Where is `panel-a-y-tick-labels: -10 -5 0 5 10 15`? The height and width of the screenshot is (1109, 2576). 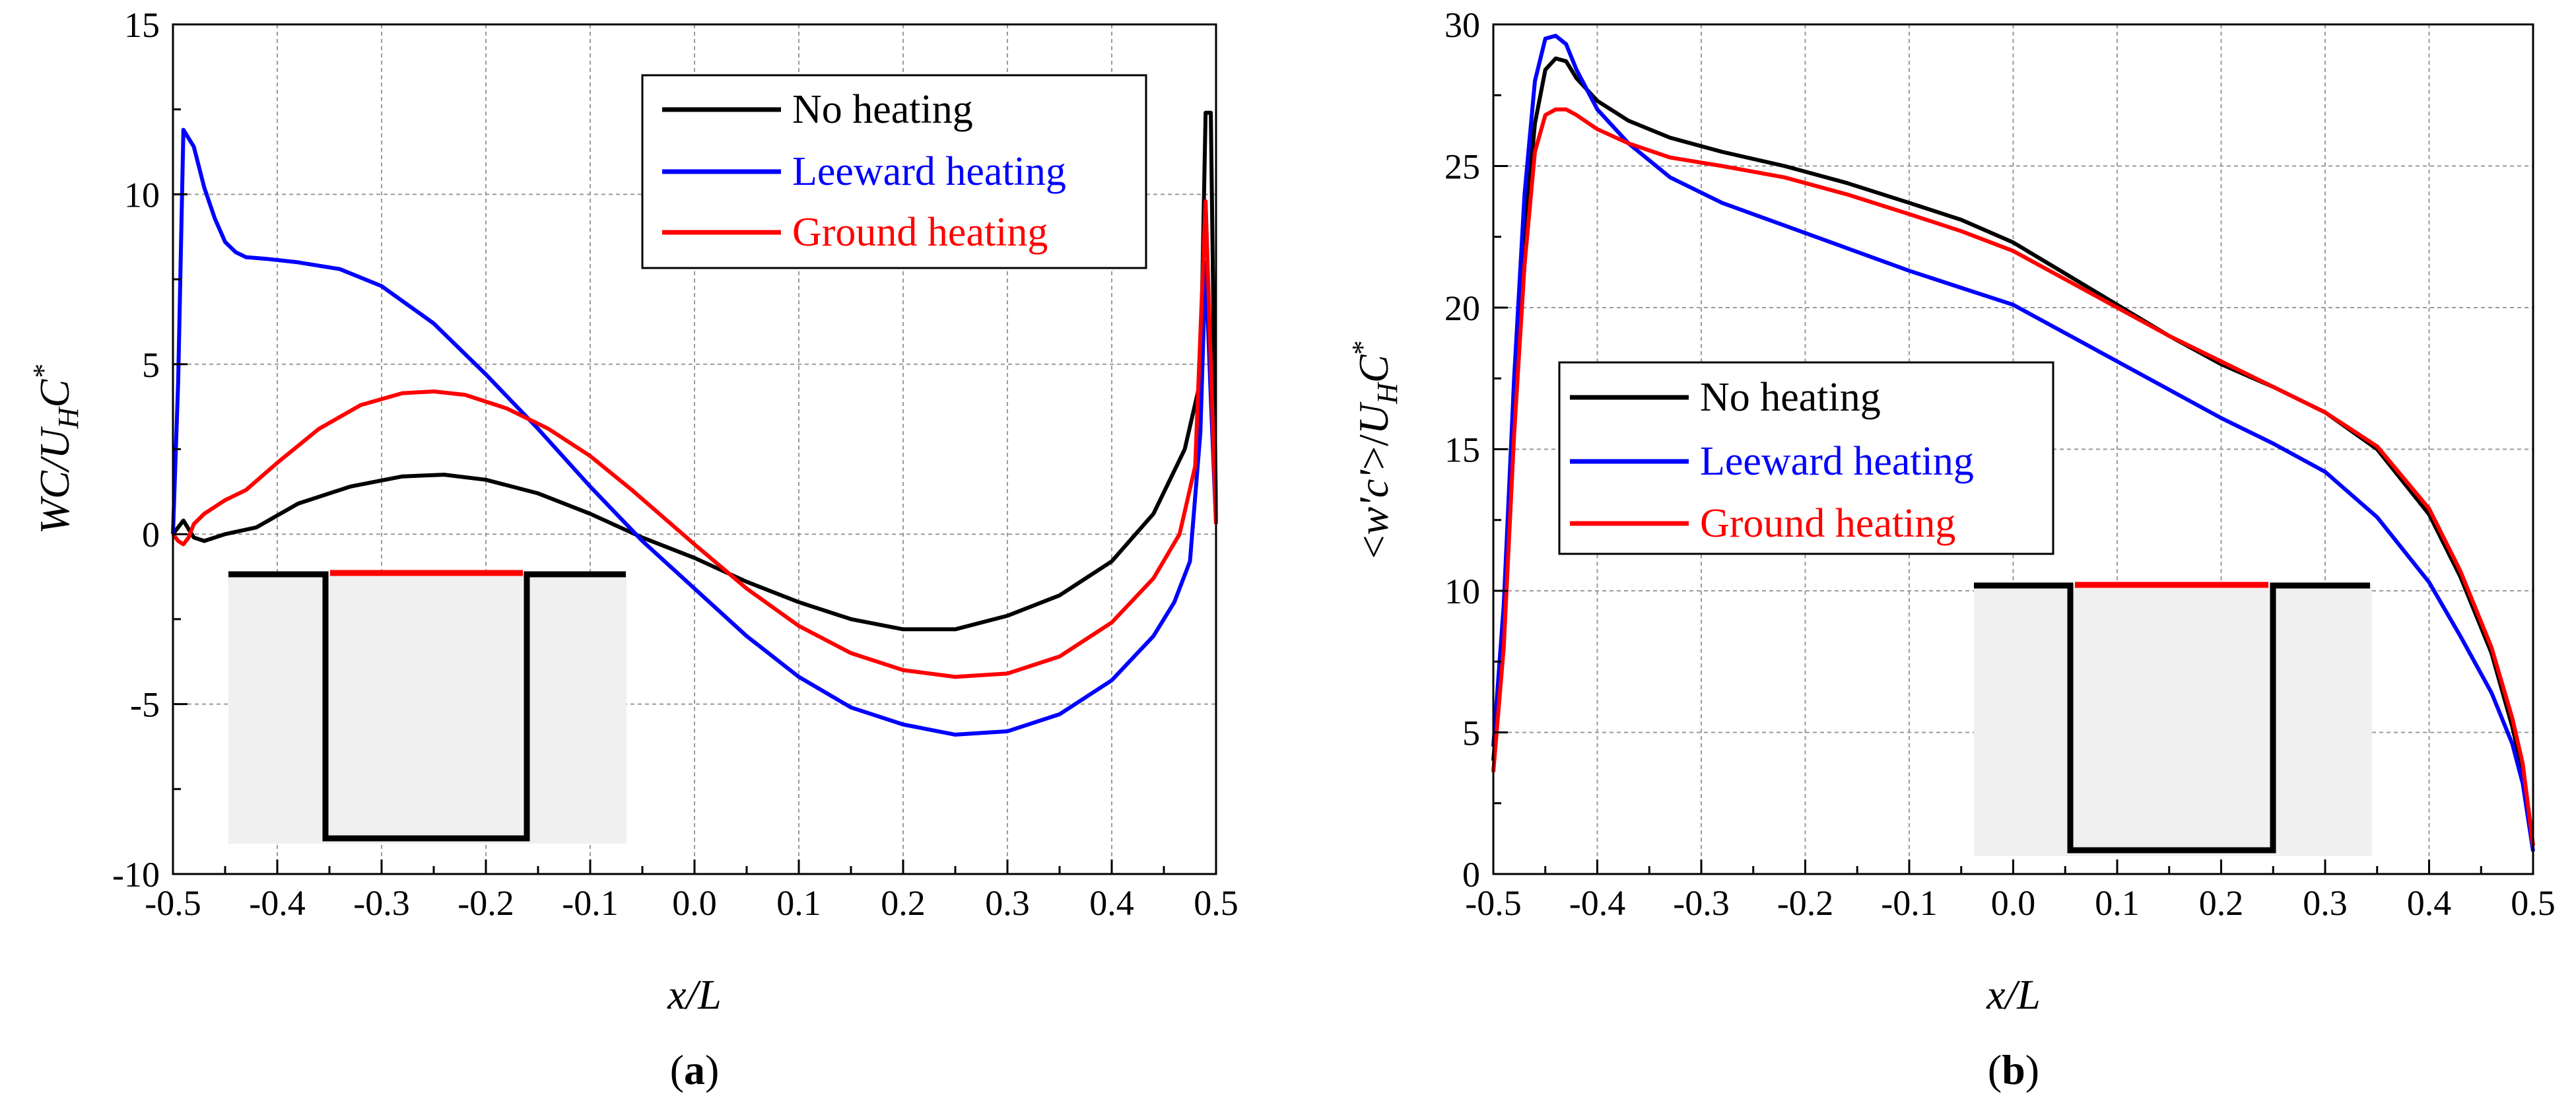 panel-a-y-tick-labels: -10 -5 0 5 10 15 is located at coordinates (136, 449).